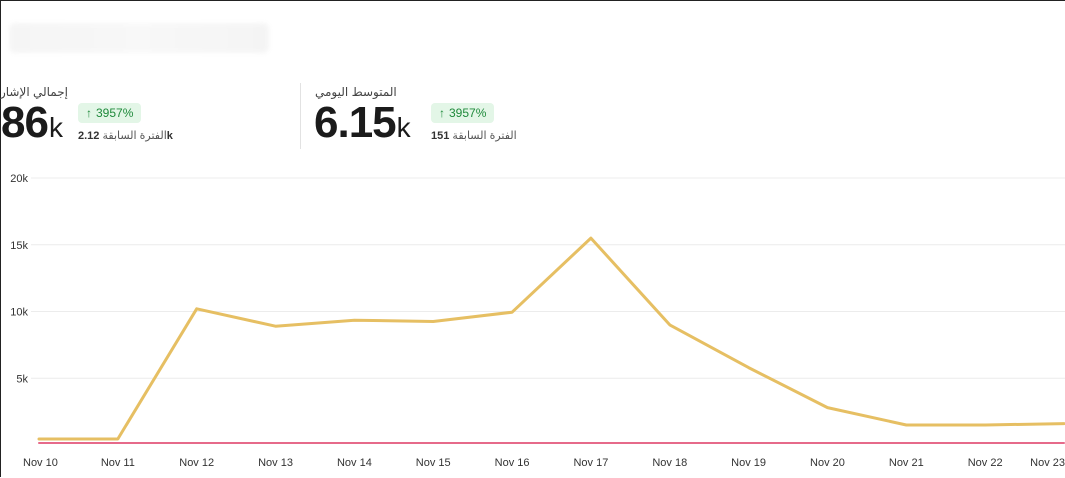  I want to click on x-tick-label: Nov 15, so click(433, 463).